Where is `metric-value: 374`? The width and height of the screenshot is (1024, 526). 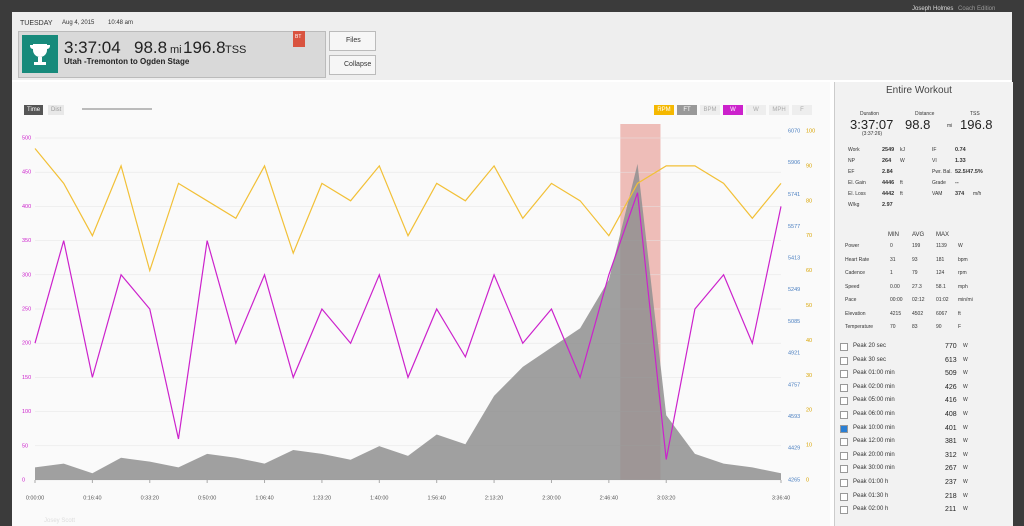 metric-value: 374 is located at coordinates (960, 194).